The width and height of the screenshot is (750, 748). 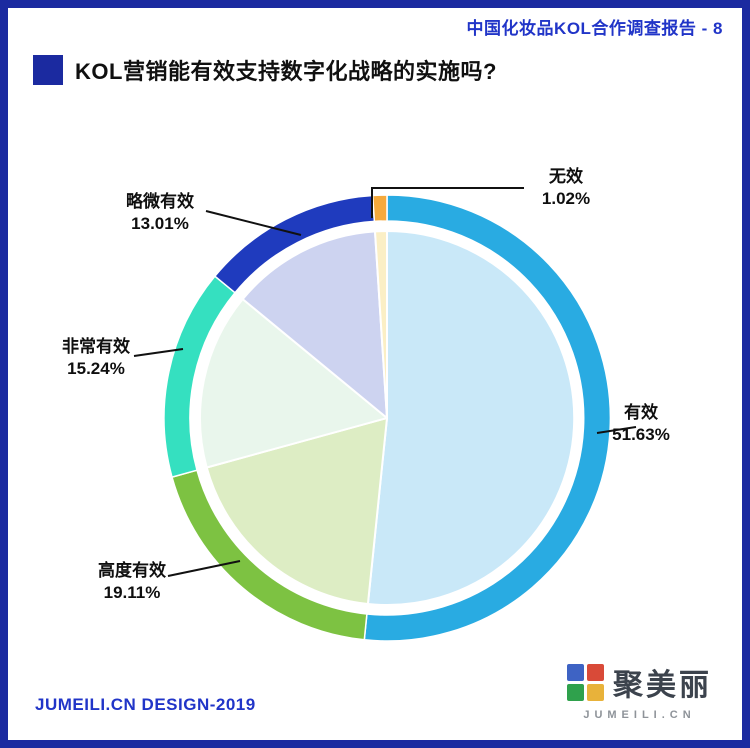 What do you see at coordinates (639, 715) in the screenshot?
I see `logo-site-text: JUMEILI.CN` at bounding box center [639, 715].